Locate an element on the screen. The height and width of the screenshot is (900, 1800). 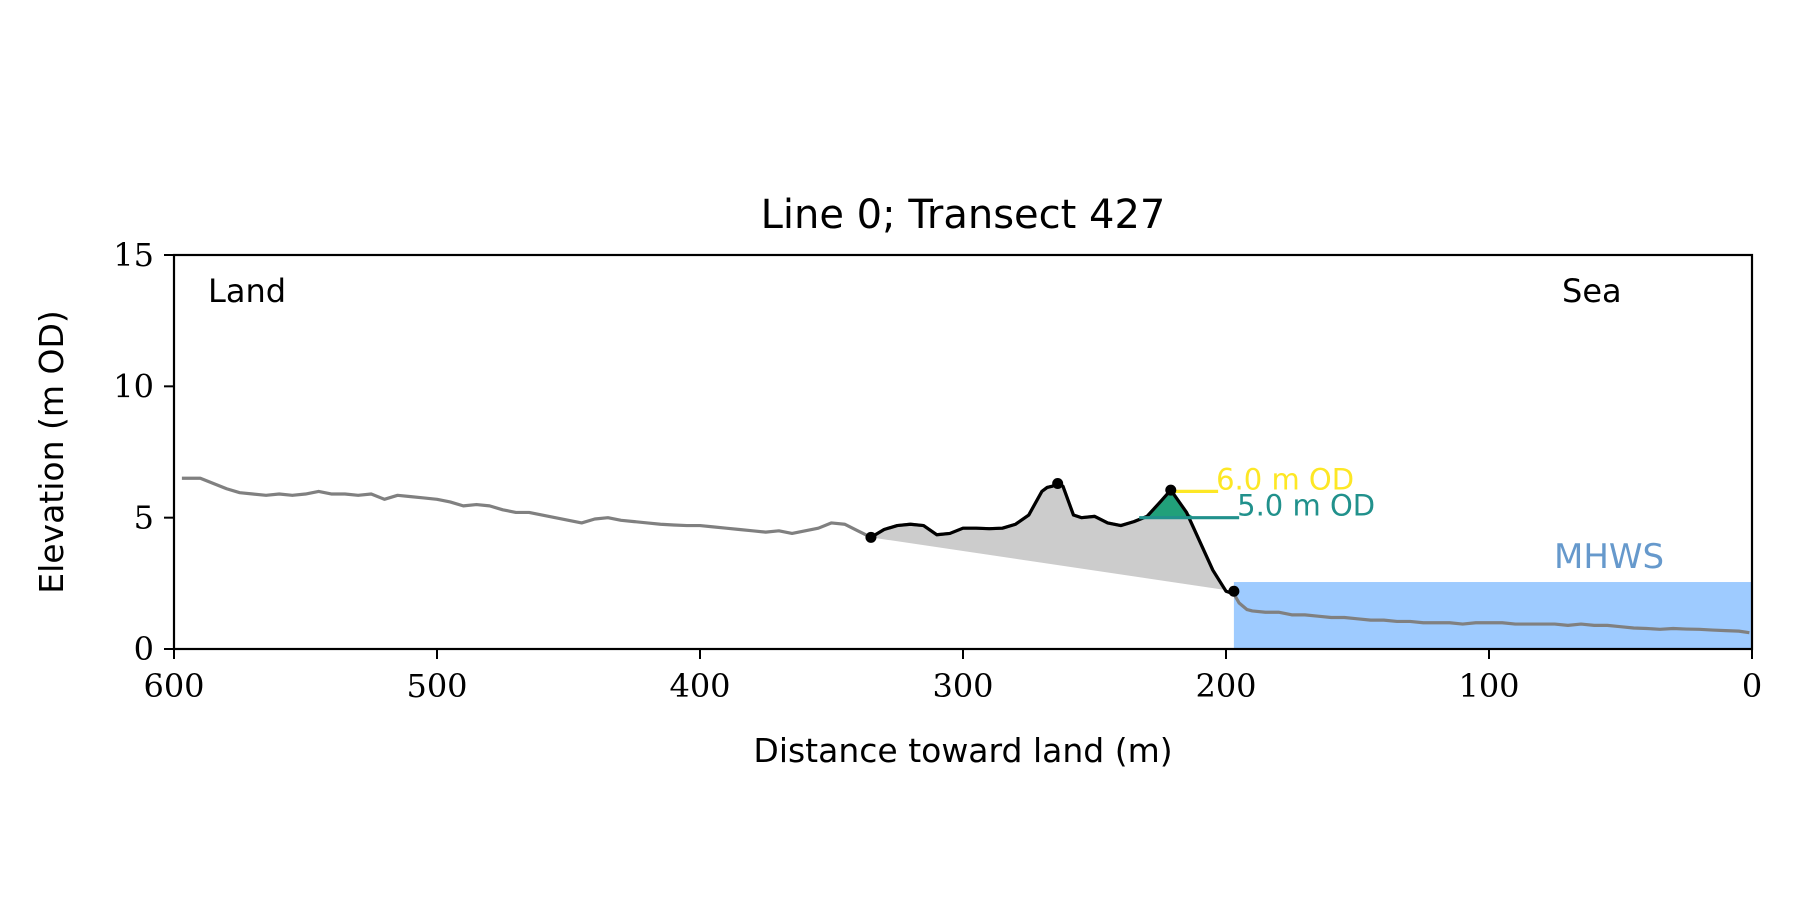
y-tick-label-5: 5 is located at coordinates (144, 518).